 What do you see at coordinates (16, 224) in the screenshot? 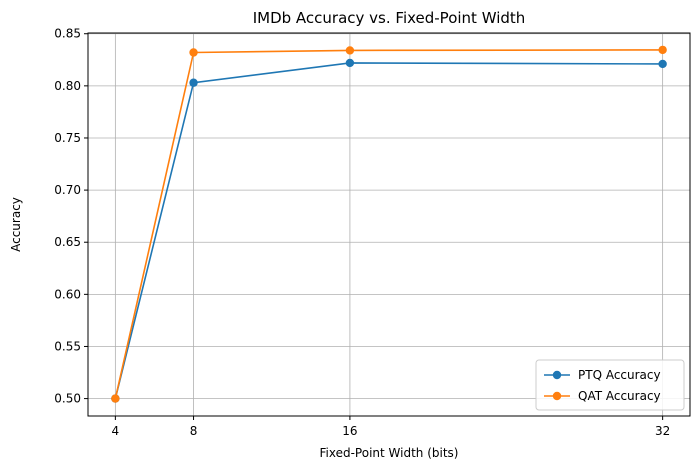
I see `y-axis-label: Accuracy` at bounding box center [16, 224].